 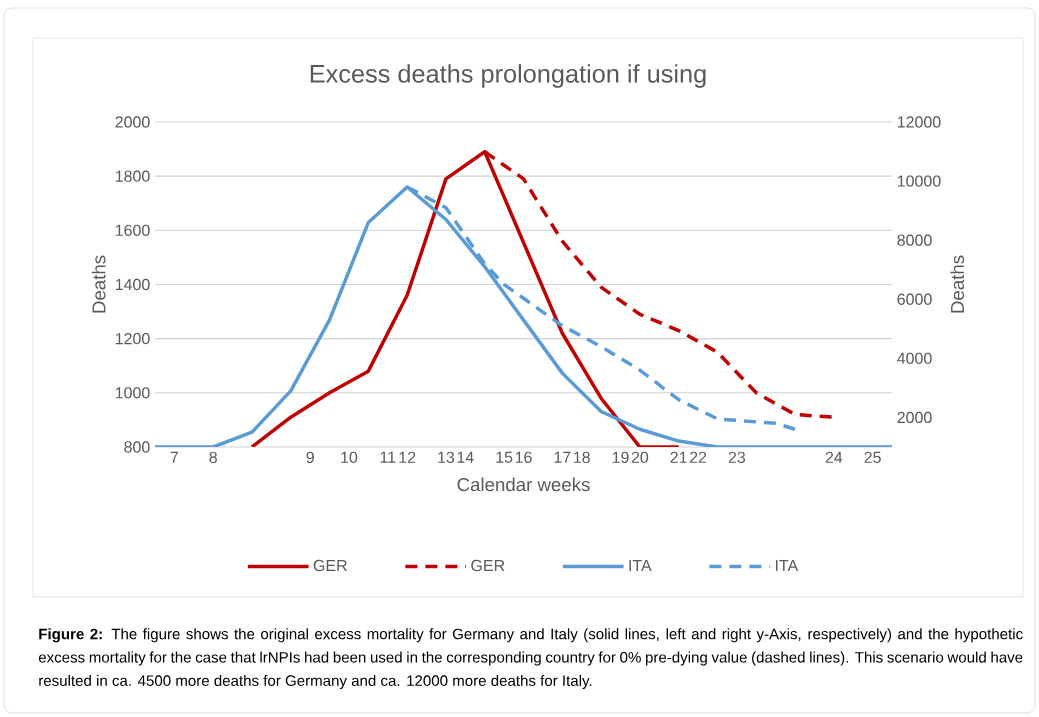 What do you see at coordinates (872, 457) in the screenshot?
I see `x-tick-label: 25` at bounding box center [872, 457].